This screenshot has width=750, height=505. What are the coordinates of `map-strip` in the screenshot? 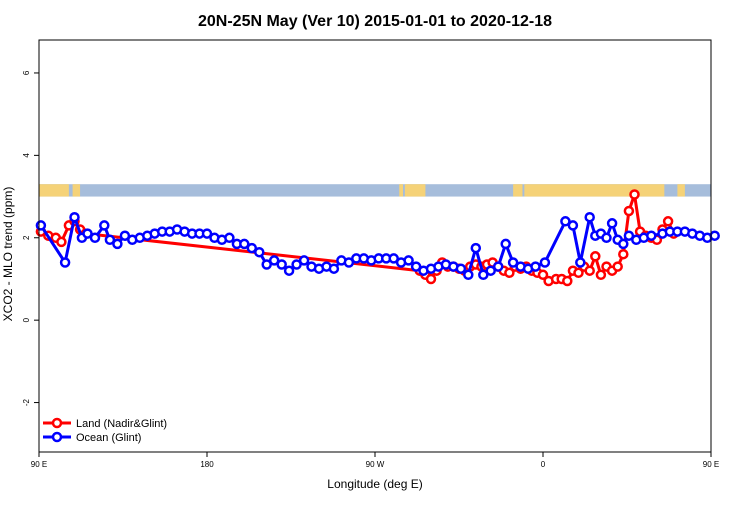 It's located at (375, 190).